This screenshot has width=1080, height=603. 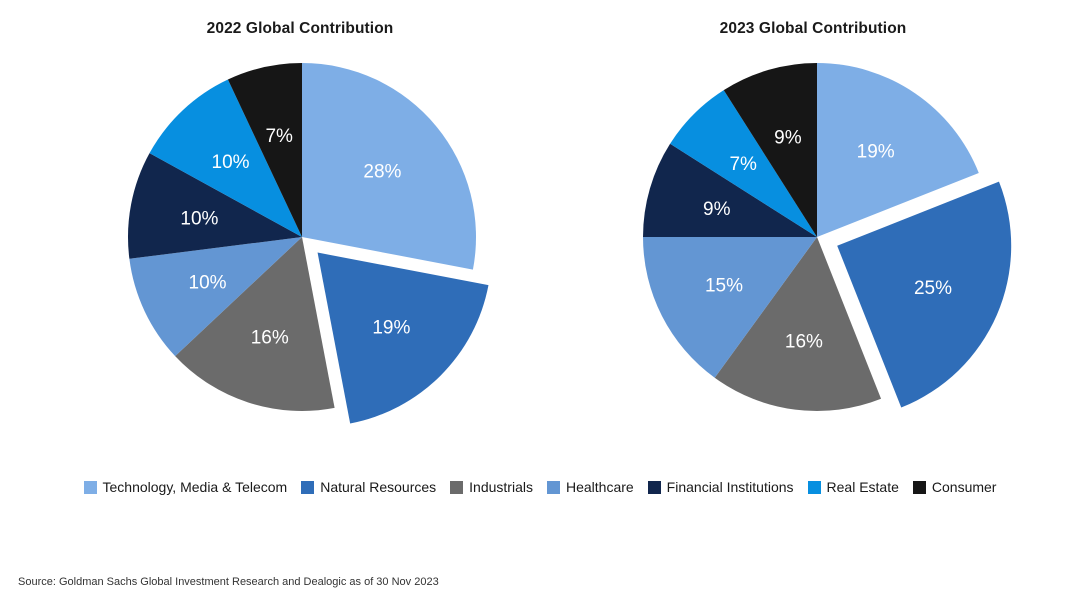 What do you see at coordinates (501, 487) in the screenshot?
I see `legend-label: Industrials` at bounding box center [501, 487].